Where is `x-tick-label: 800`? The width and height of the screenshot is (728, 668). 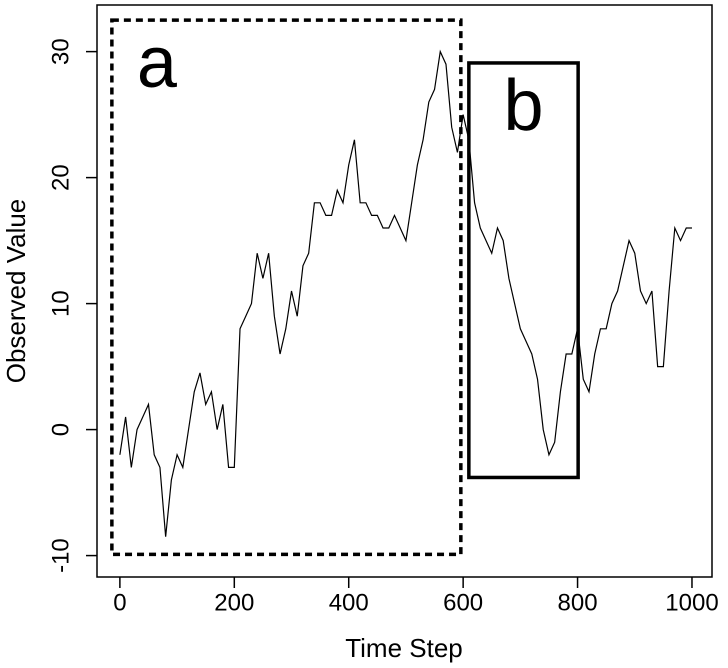
x-tick-label: 800 is located at coordinates (578, 602).